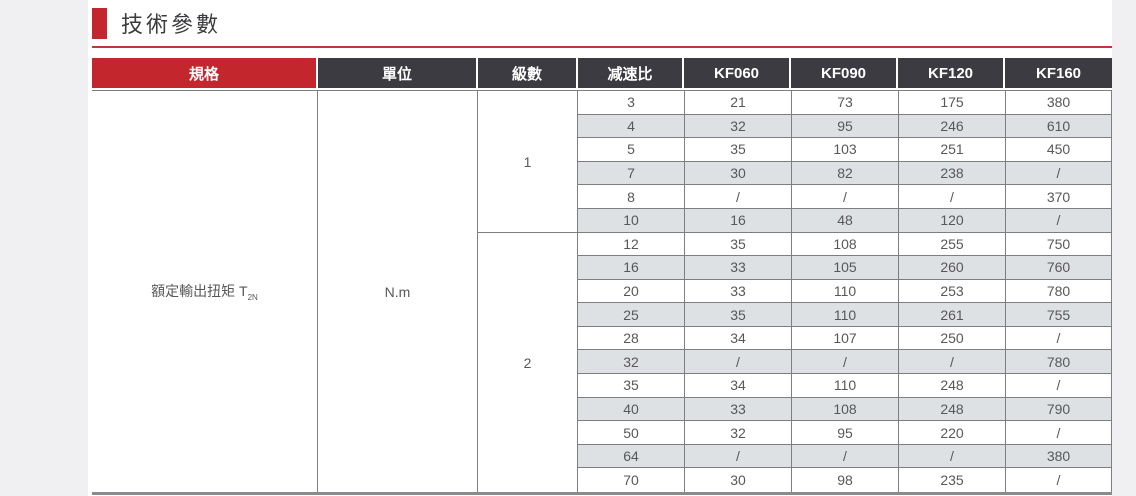 The height and width of the screenshot is (496, 1136). I want to click on header-kf120: KF120, so click(951, 73).